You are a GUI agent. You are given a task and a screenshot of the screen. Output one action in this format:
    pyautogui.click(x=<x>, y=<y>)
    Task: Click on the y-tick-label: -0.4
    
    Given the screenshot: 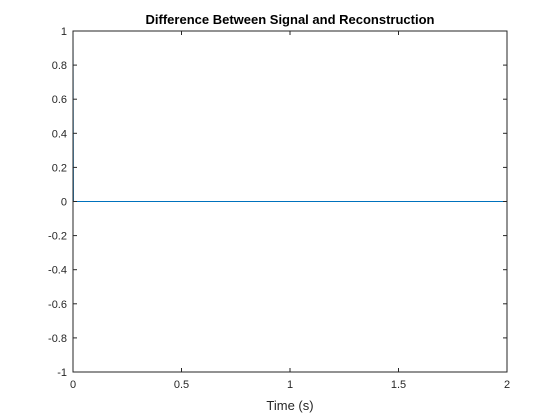 What is the action you would take?
    pyautogui.click(x=57, y=271)
    